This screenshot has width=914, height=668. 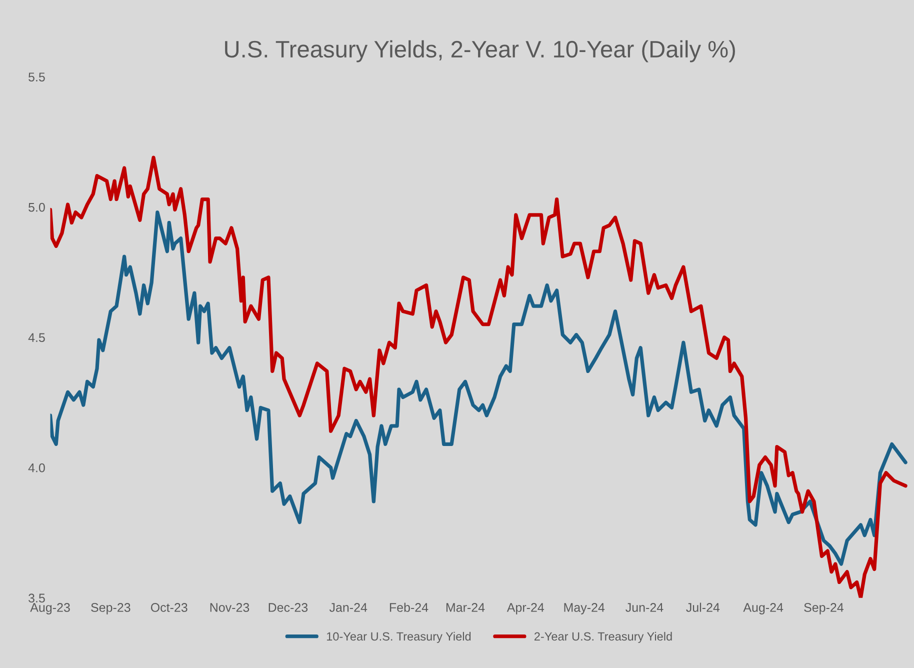 What do you see at coordinates (50, 608) in the screenshot?
I see `x-tick-label: Aug-23` at bounding box center [50, 608].